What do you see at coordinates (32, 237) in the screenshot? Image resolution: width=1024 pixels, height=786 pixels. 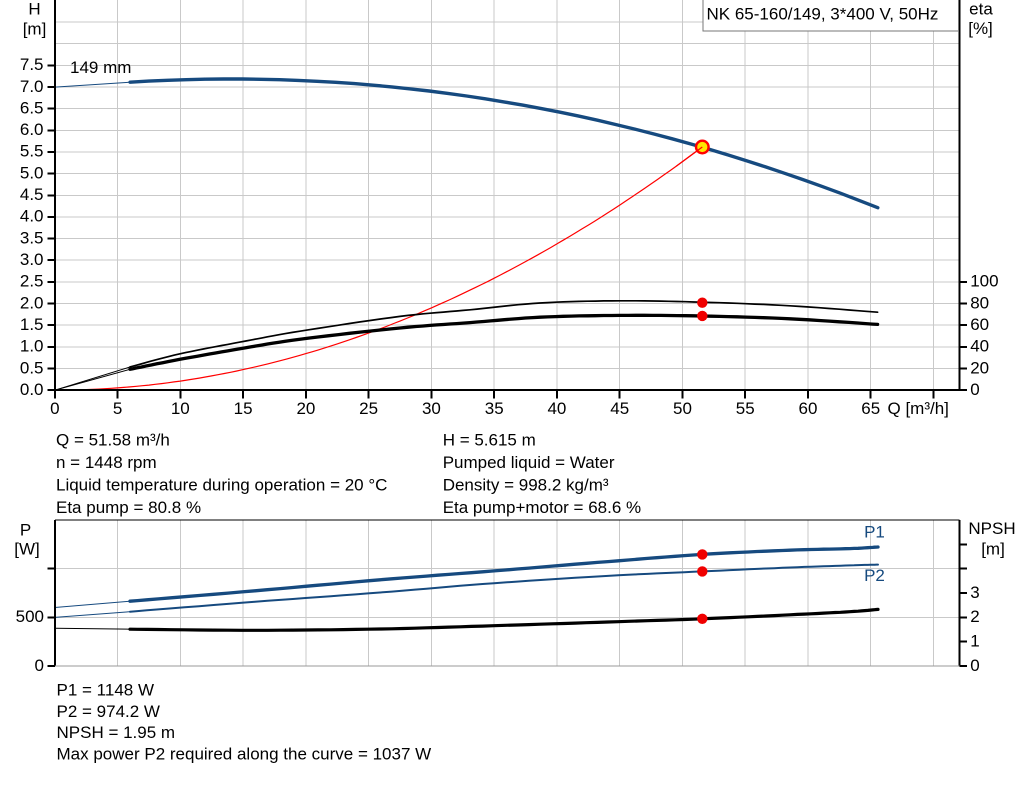 I see `svg-text: 3.5` at bounding box center [32, 237].